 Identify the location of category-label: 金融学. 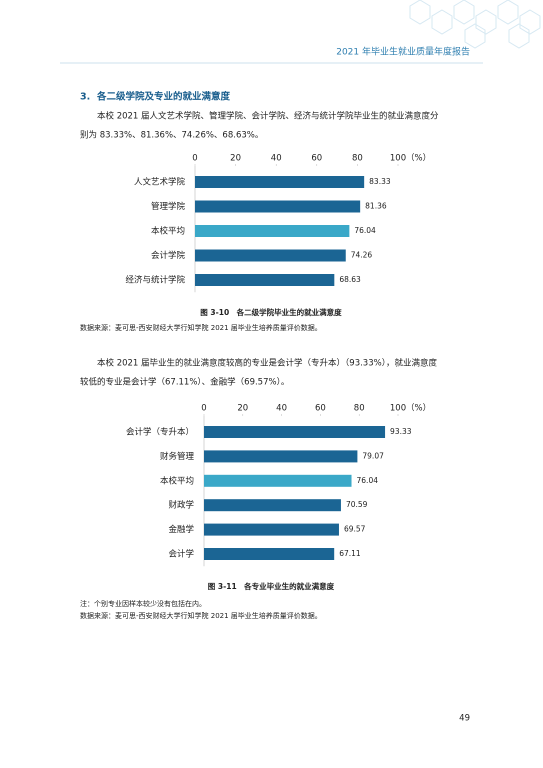
(181, 529).